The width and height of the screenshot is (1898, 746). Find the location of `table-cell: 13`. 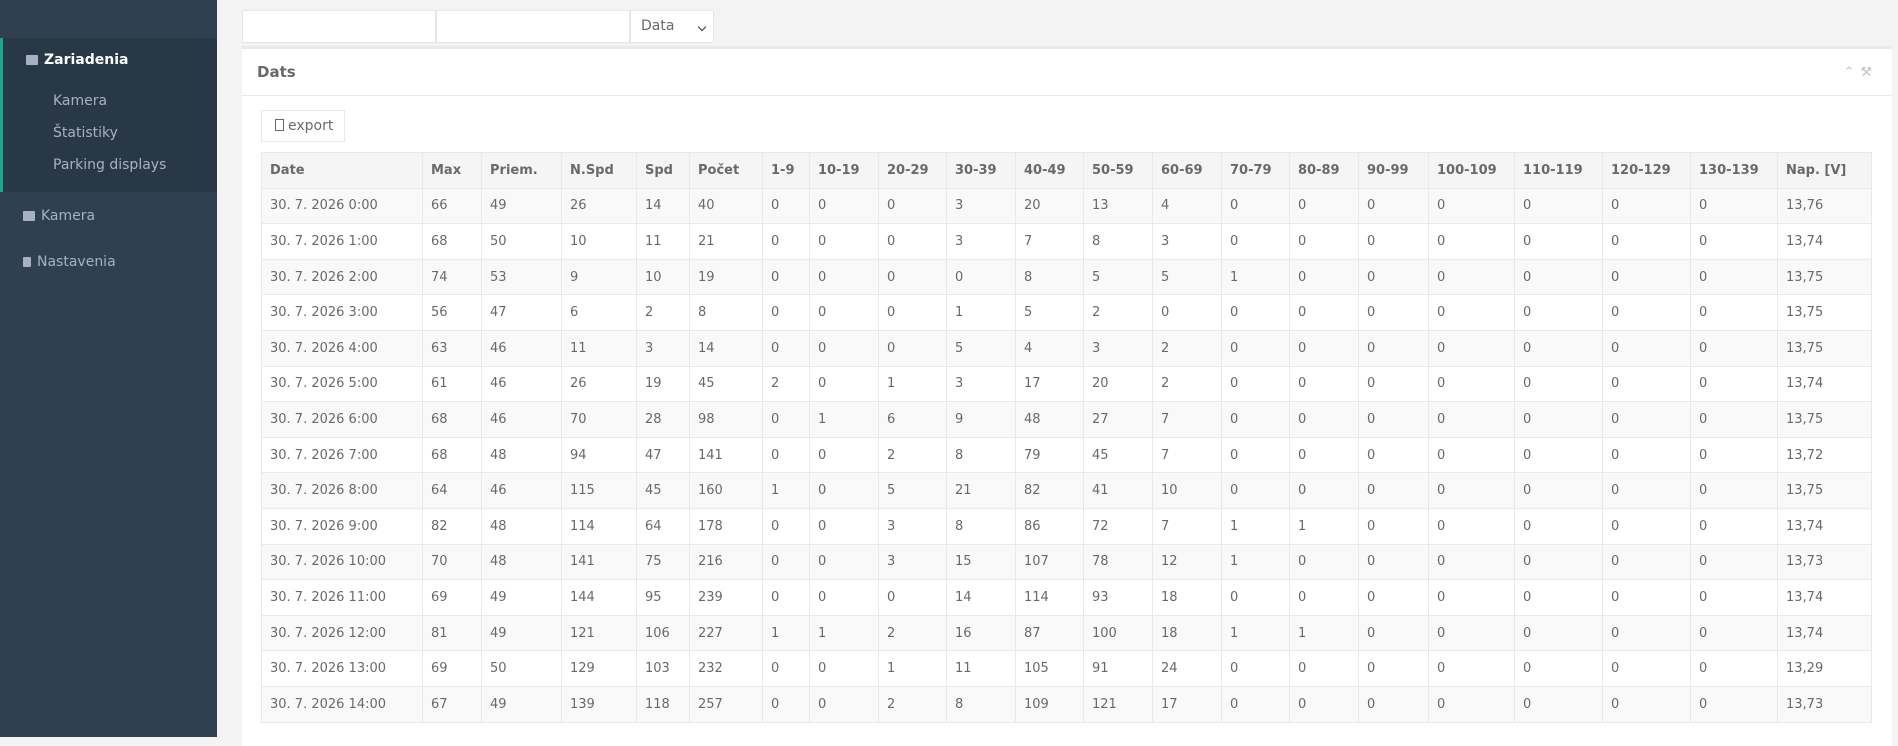

table-cell: 13 is located at coordinates (1118, 206).